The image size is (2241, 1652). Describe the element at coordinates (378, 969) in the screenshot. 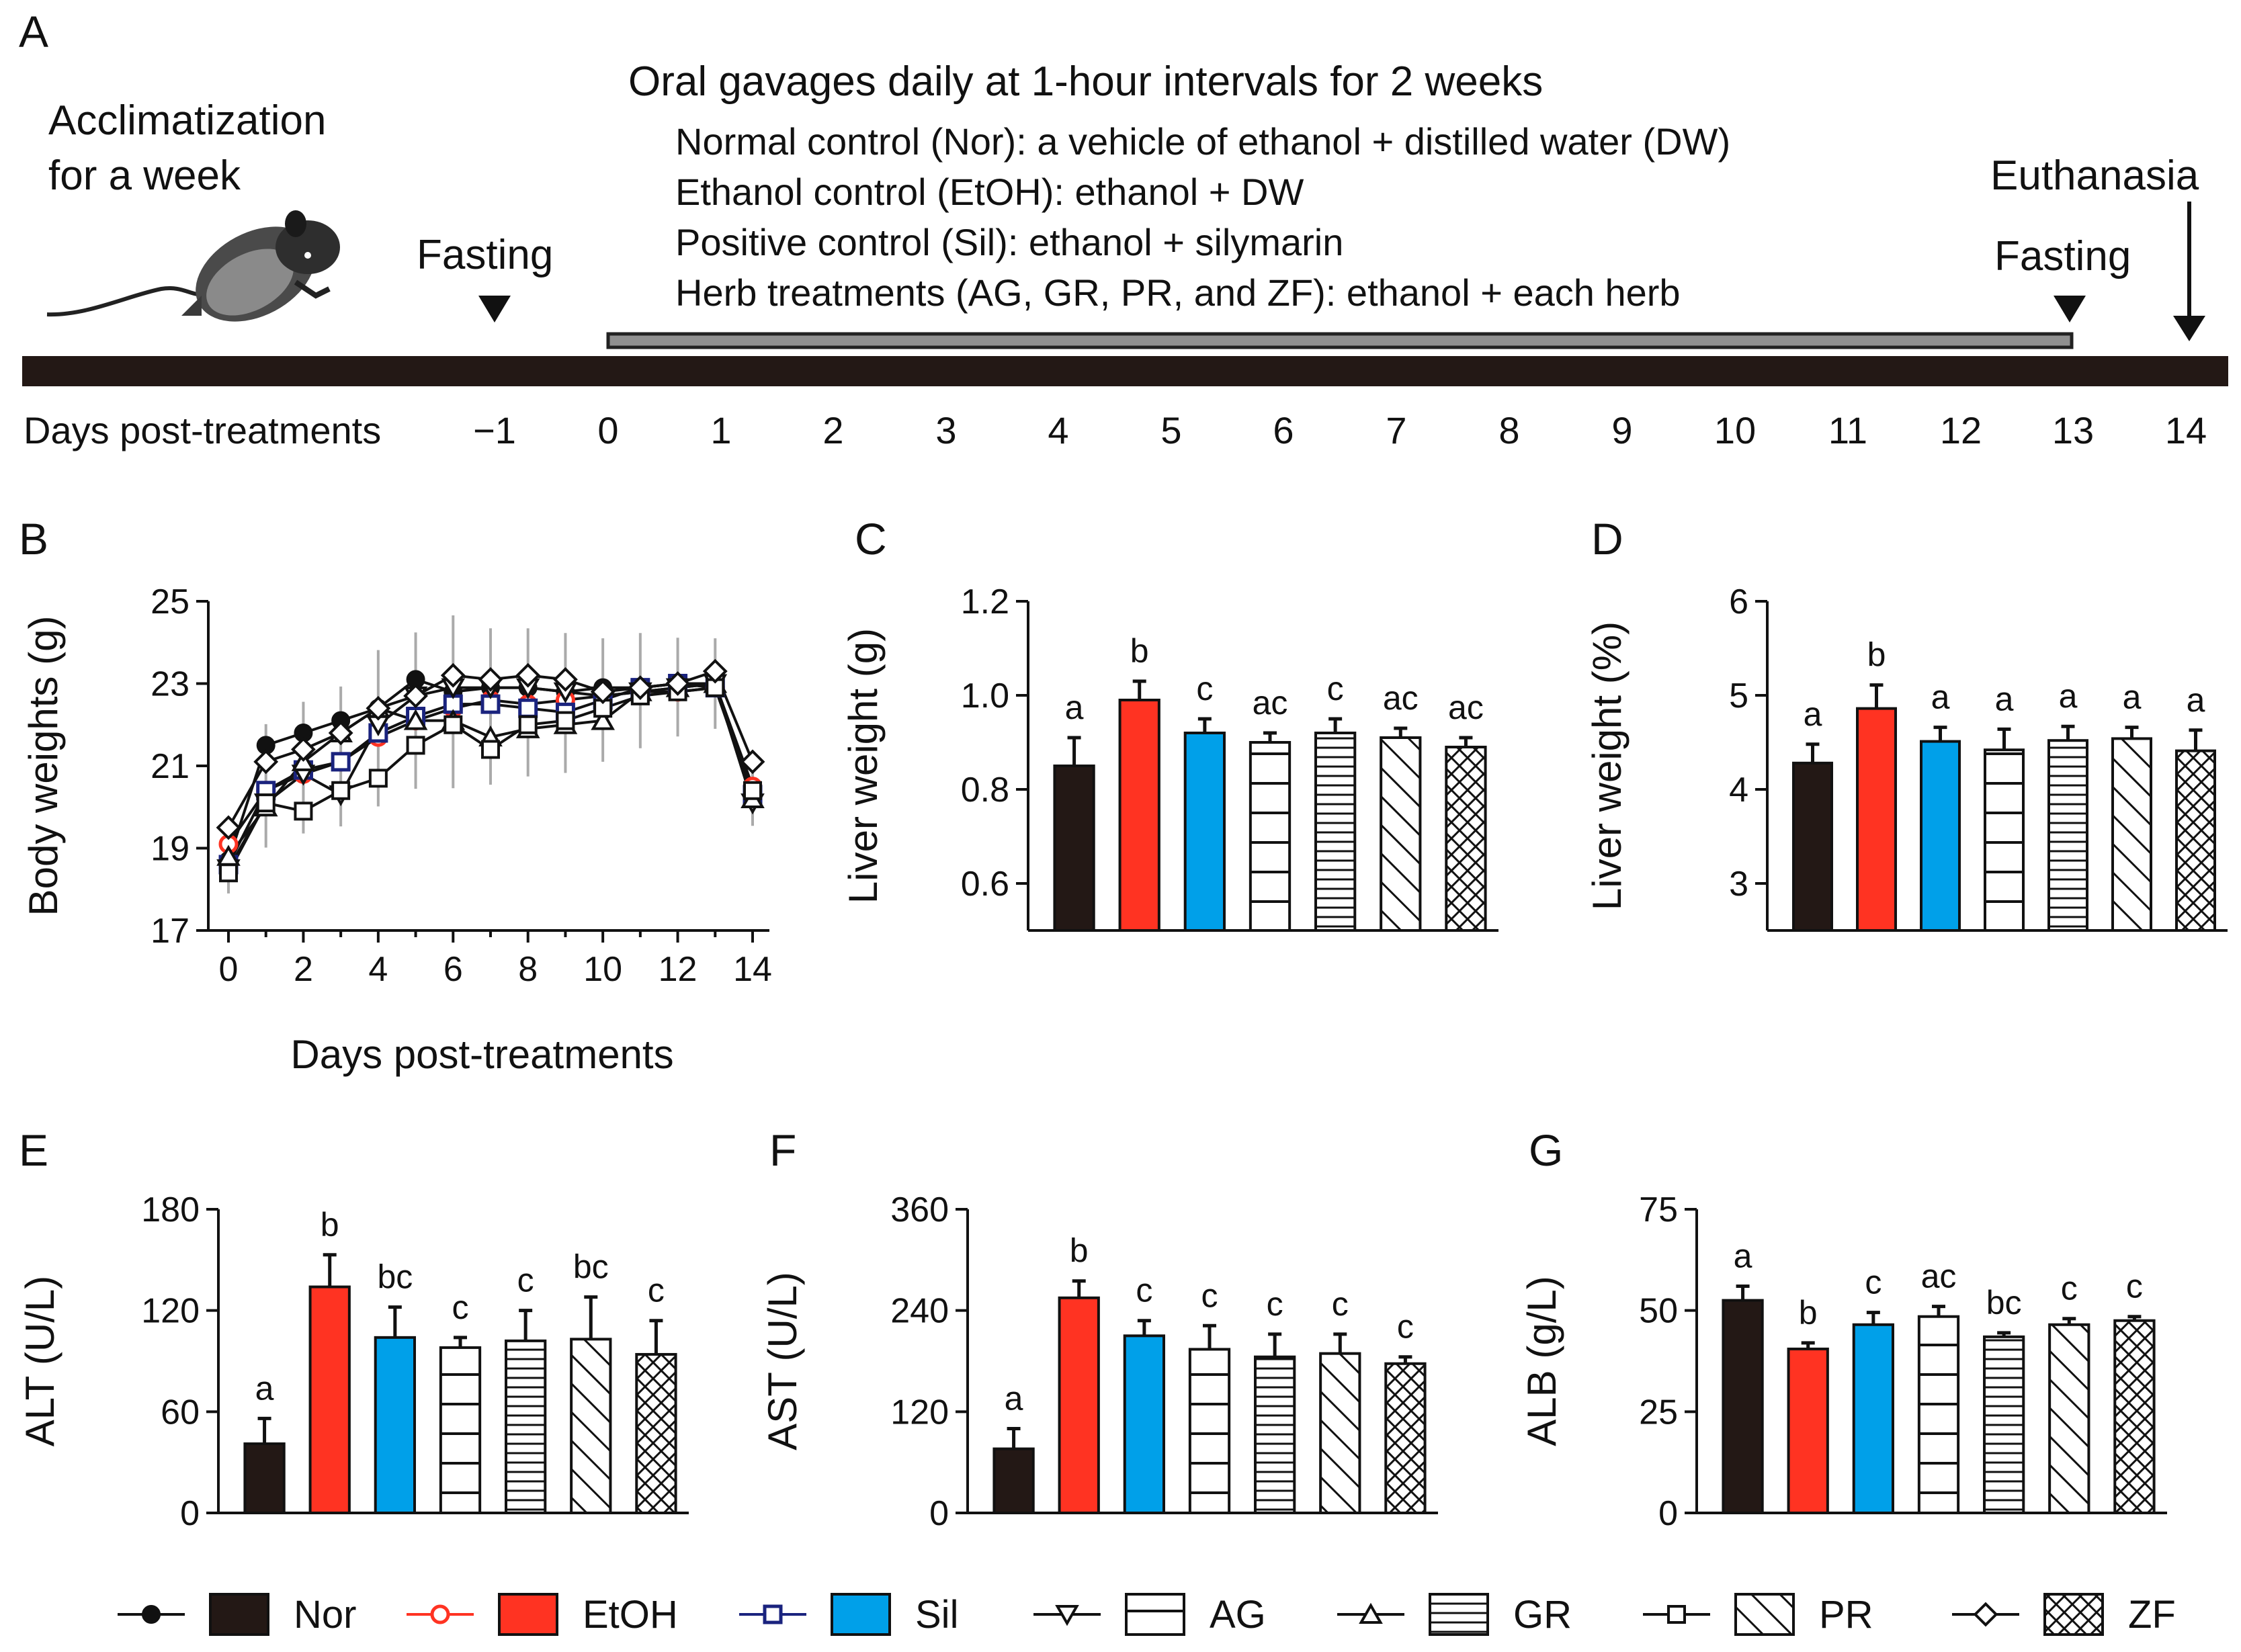

I see `x-tick-label: 4` at that location.